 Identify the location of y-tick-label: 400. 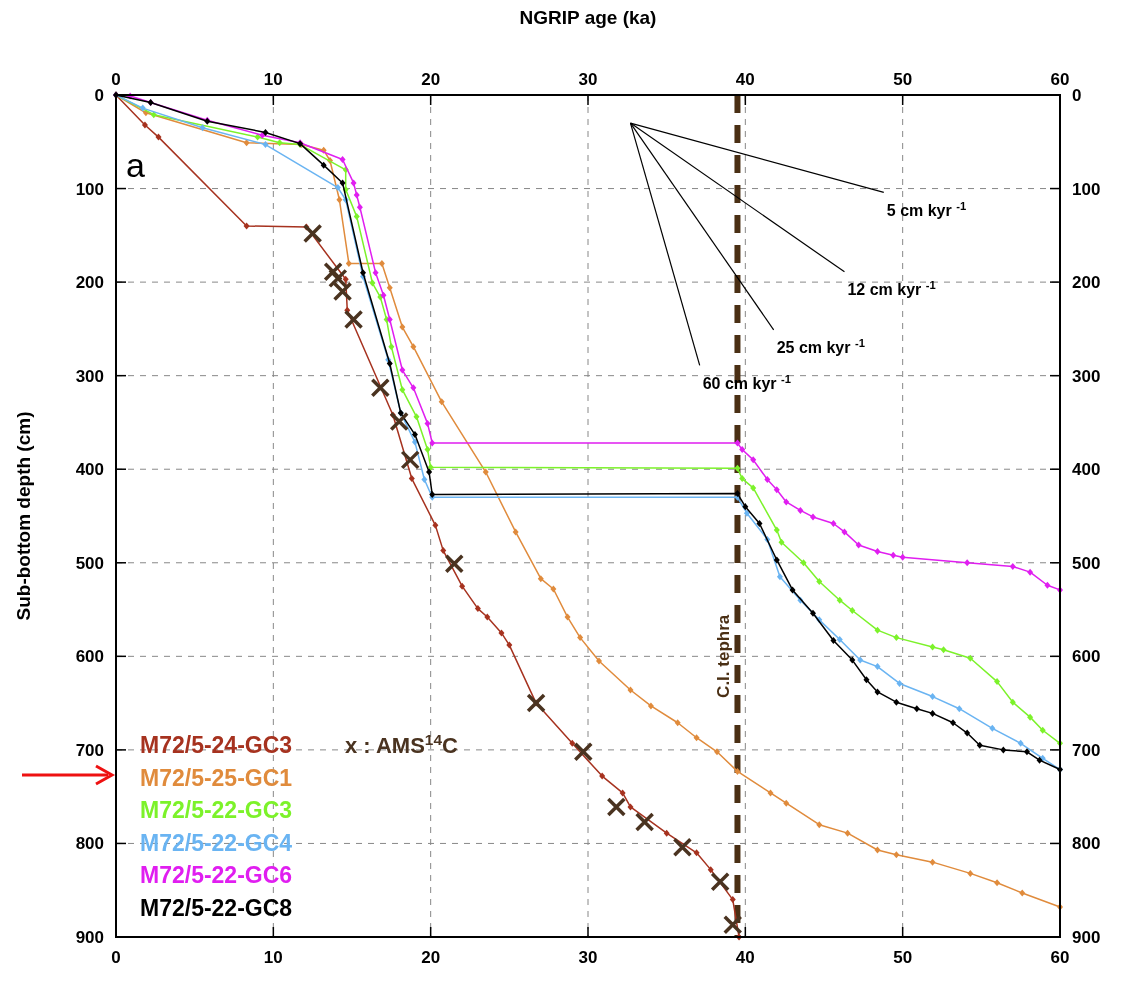
(89, 470).